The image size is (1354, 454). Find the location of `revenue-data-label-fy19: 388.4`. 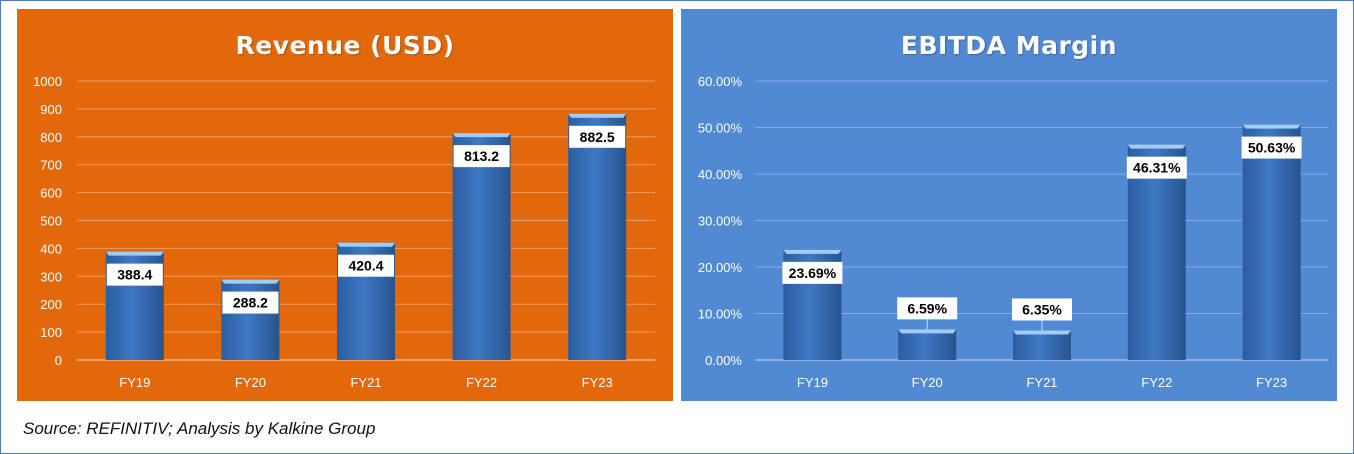

revenue-data-label-fy19: 388.4 is located at coordinates (134, 275).